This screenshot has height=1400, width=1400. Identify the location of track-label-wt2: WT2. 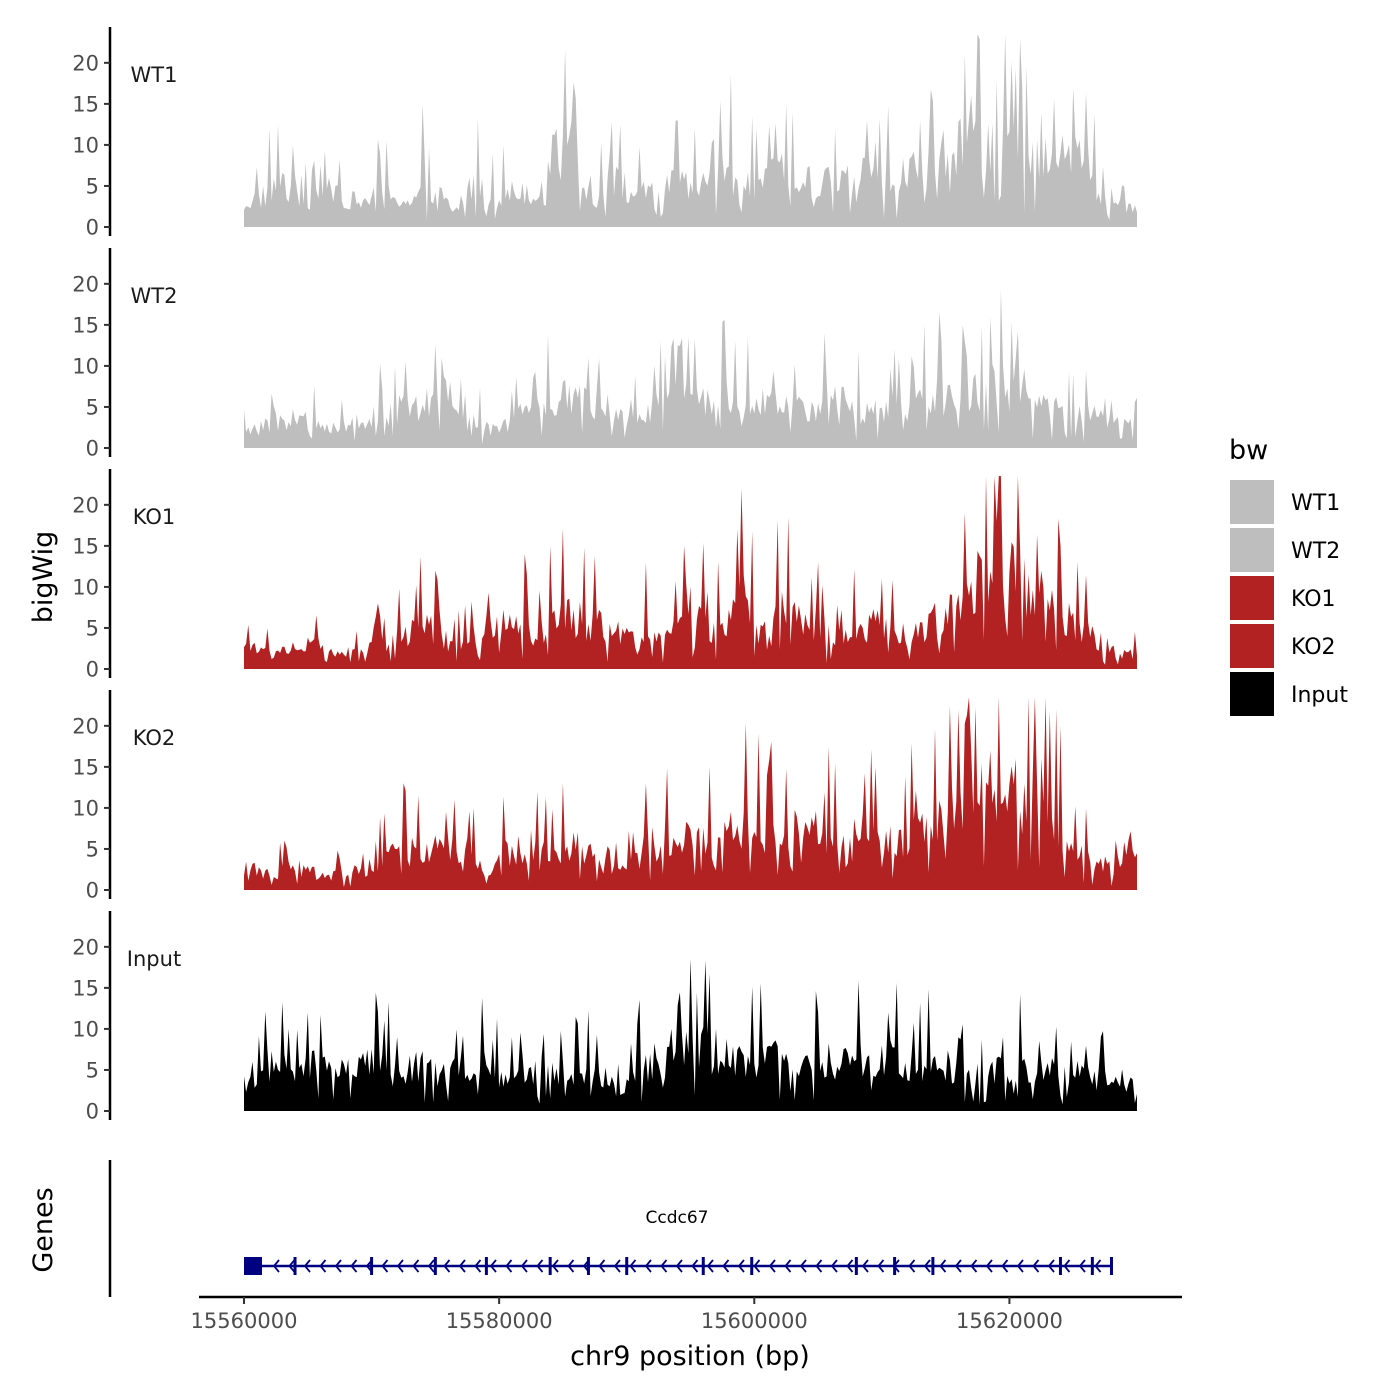
(154, 296).